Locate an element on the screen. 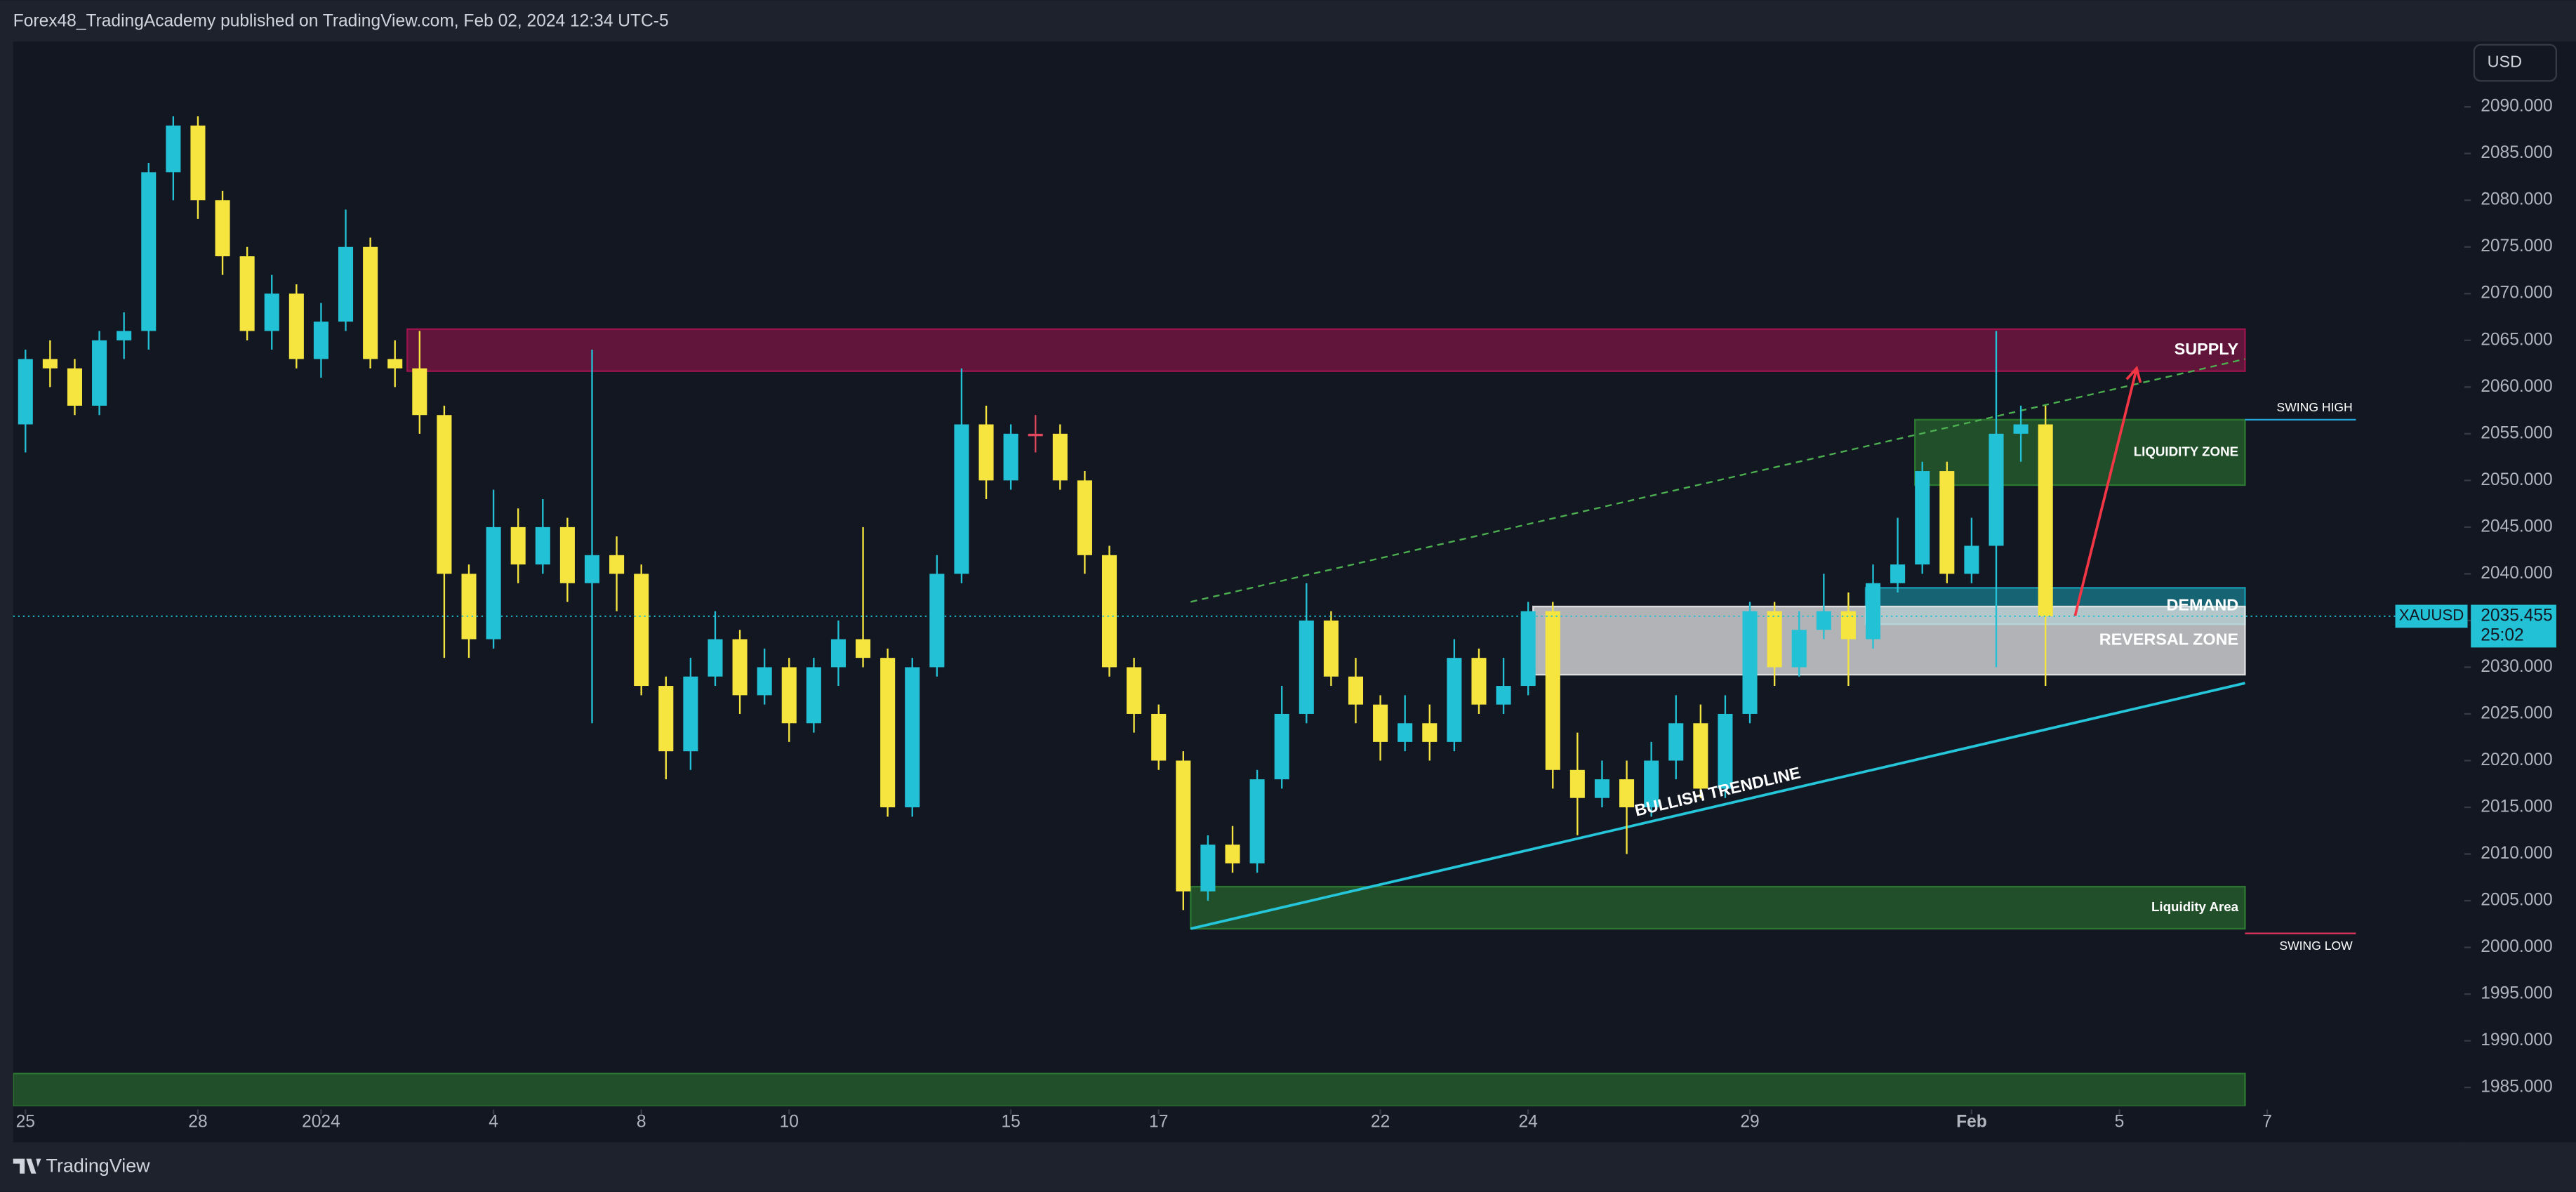 The image size is (2576, 1192). x-tick-label: 2024 is located at coordinates (321, 1122).